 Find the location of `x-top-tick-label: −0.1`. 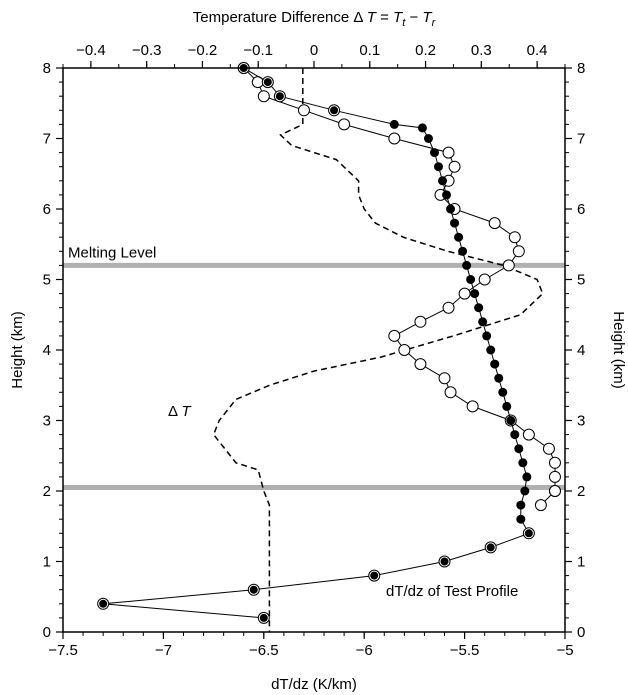

x-top-tick-label: −0.1 is located at coordinates (258, 50).